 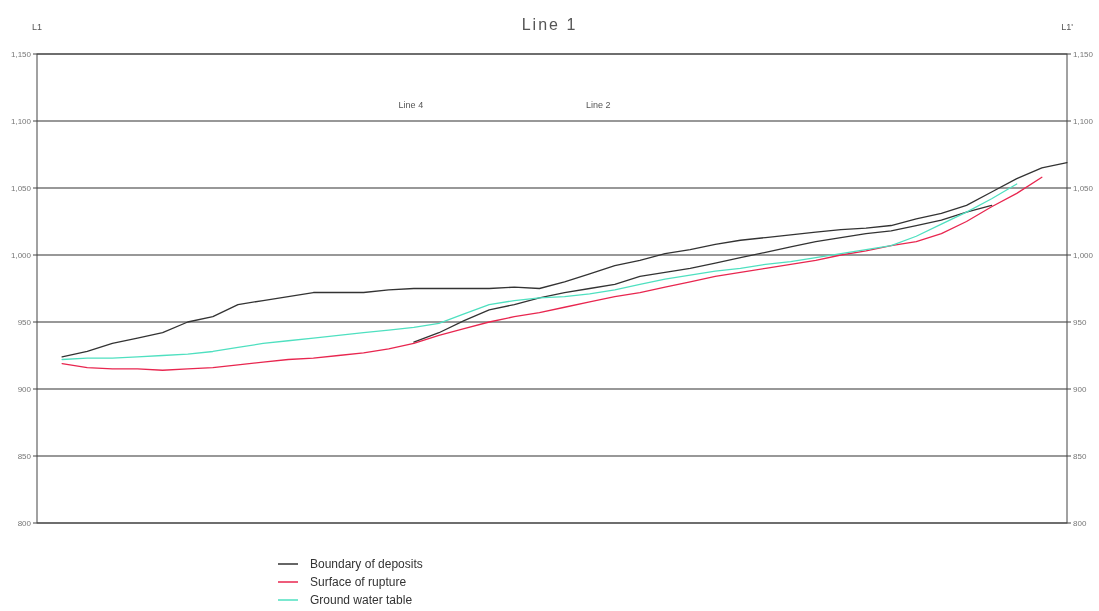 I want to click on y2-tick-label: 1,100, so click(x=1083, y=121).